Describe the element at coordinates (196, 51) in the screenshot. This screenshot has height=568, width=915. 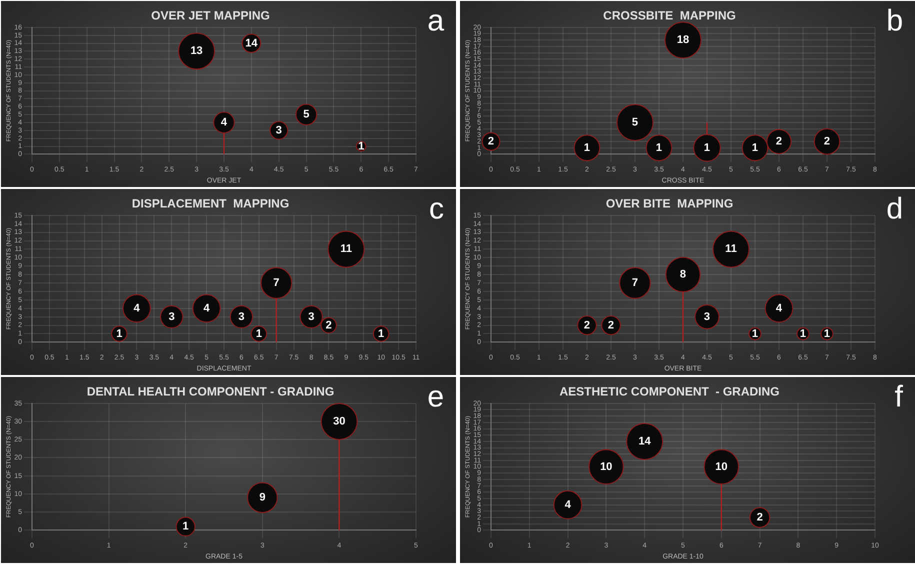
I see `data-label: 13` at that location.